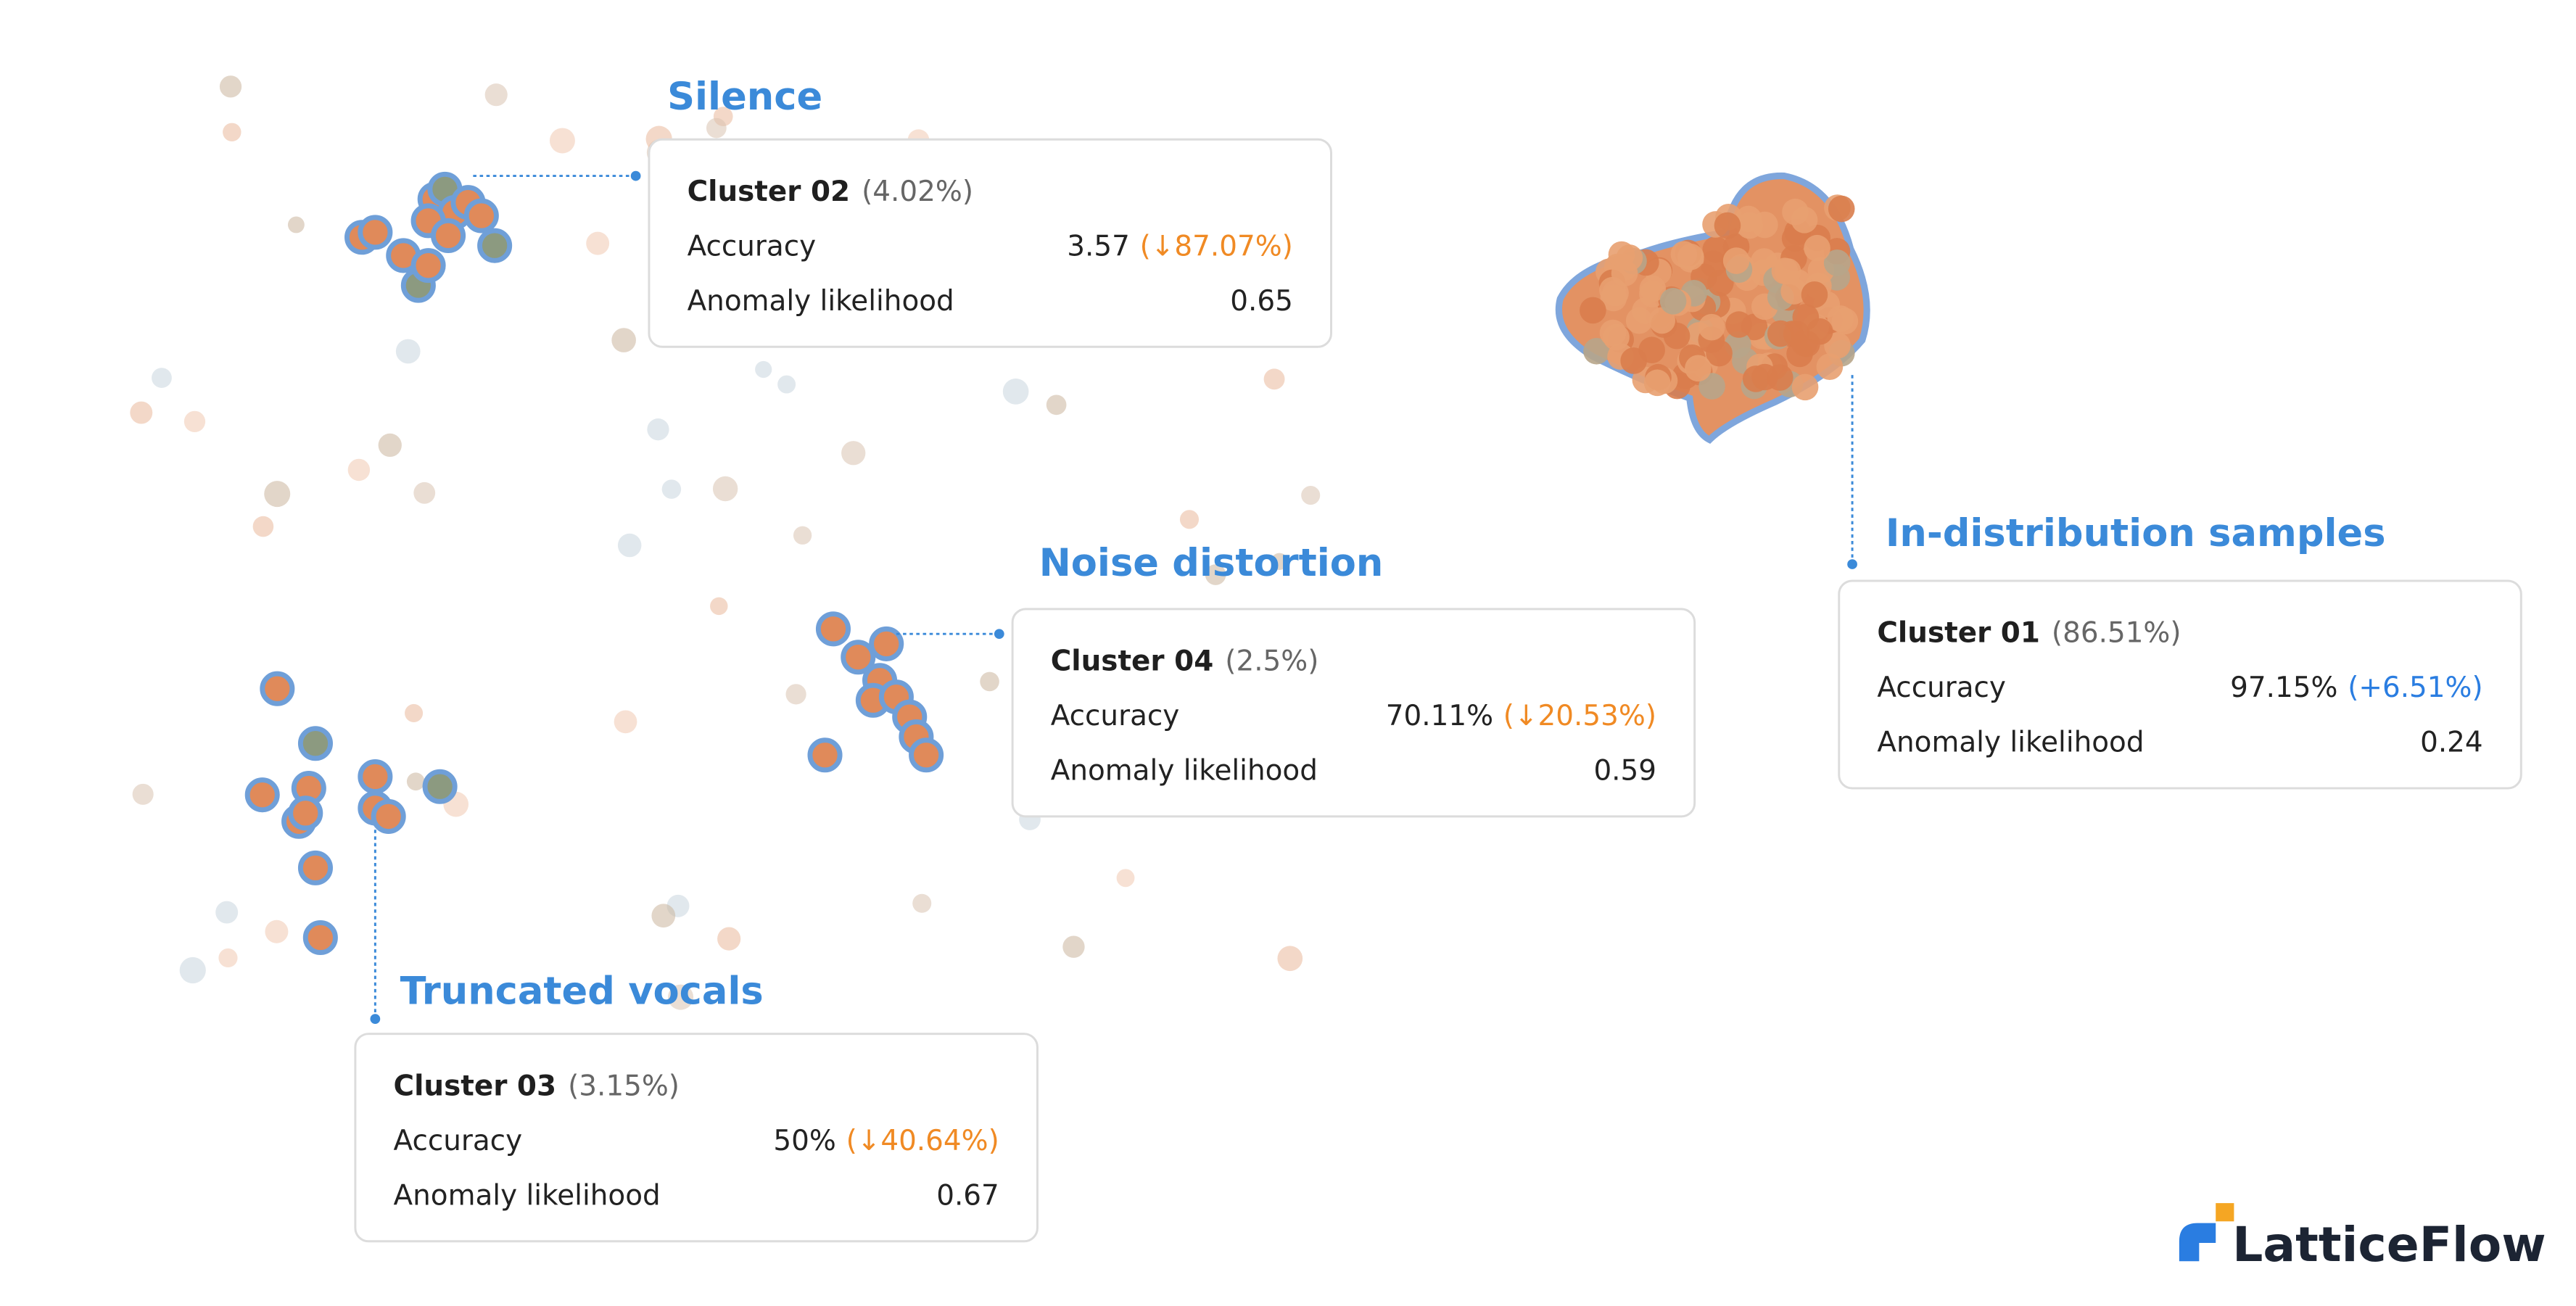 Image resolution: width=2576 pixels, height=1306 pixels. I want to click on accuracy-value: 3.57 (↓87.07%), so click(1180, 246).